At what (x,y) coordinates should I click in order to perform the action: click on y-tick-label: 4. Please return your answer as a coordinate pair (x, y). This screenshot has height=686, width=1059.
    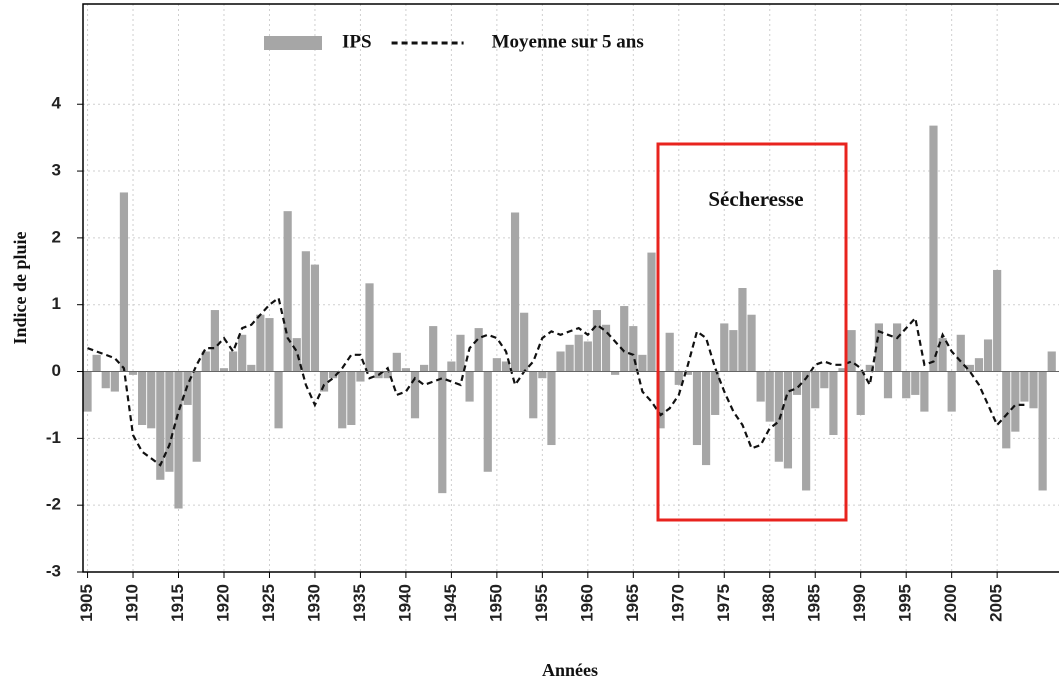
    Looking at the image, I should click on (57, 103).